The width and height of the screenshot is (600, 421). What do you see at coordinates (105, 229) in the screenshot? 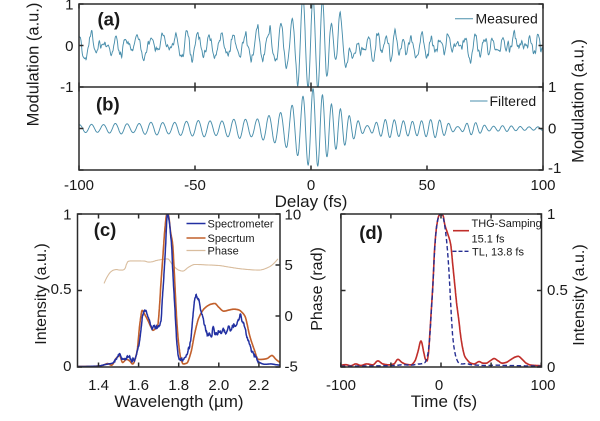
I see `svg-text: (c)` at bounding box center [105, 229].